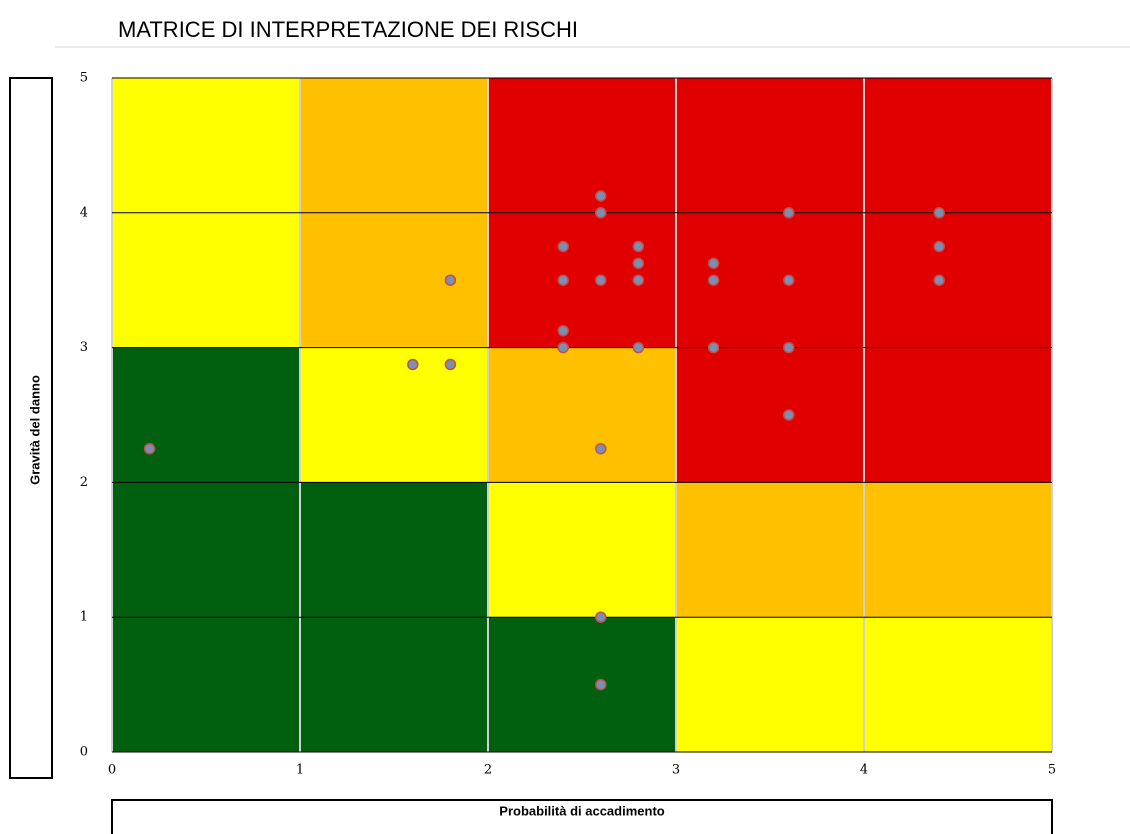 The width and height of the screenshot is (1130, 834). Describe the element at coordinates (84, 347) in the screenshot. I see `y-tick-label: 3` at that location.